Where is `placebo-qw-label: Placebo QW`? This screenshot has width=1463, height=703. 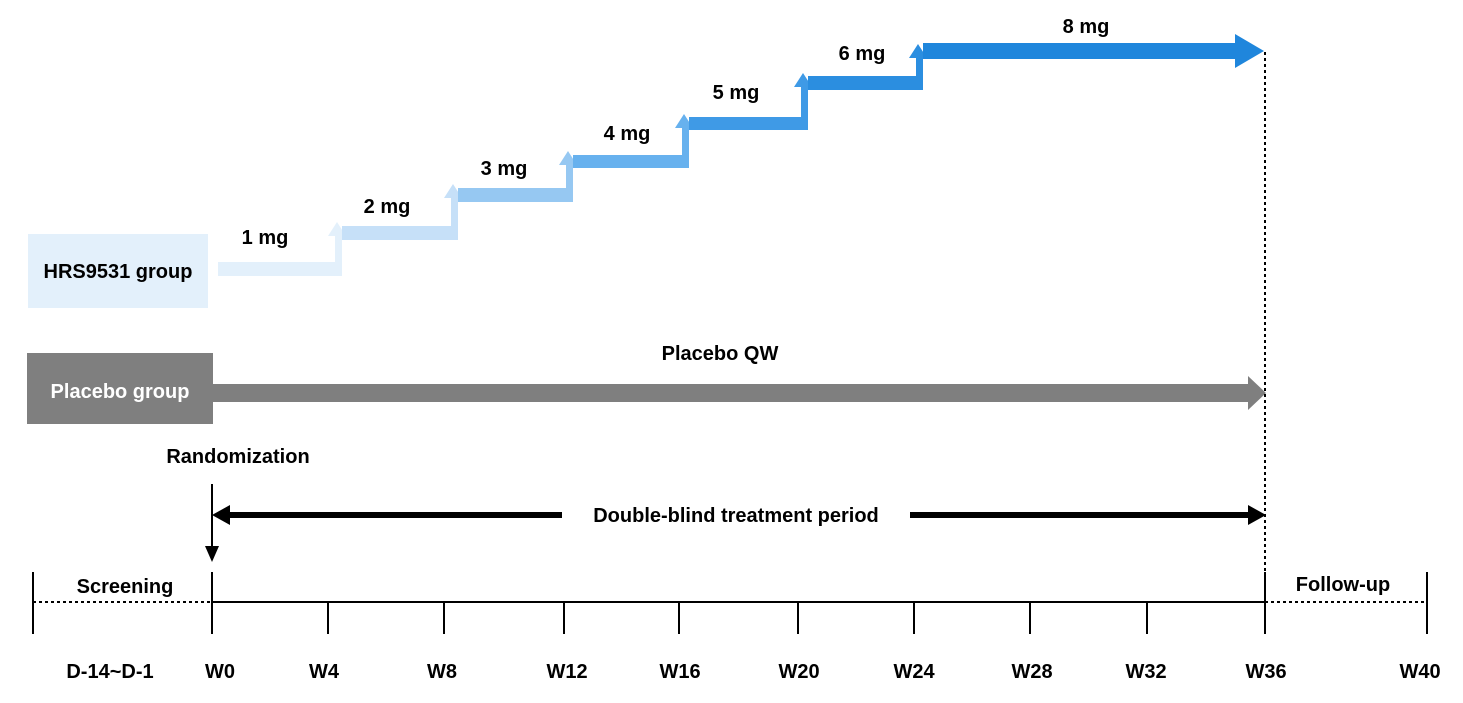 placebo-qw-label: Placebo QW is located at coordinates (720, 354).